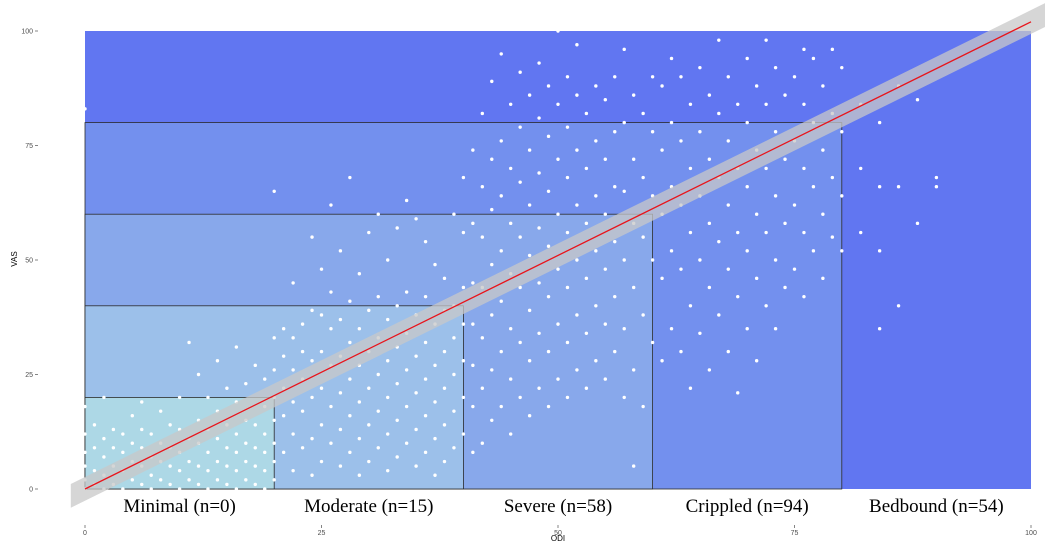 The width and height of the screenshot is (1045, 545). Describe the element at coordinates (558, 538) in the screenshot. I see `x-axis-title: ODI` at that location.